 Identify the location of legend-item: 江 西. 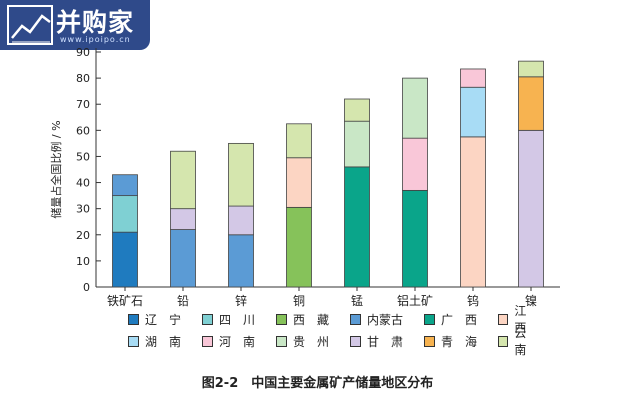
(523, 319).